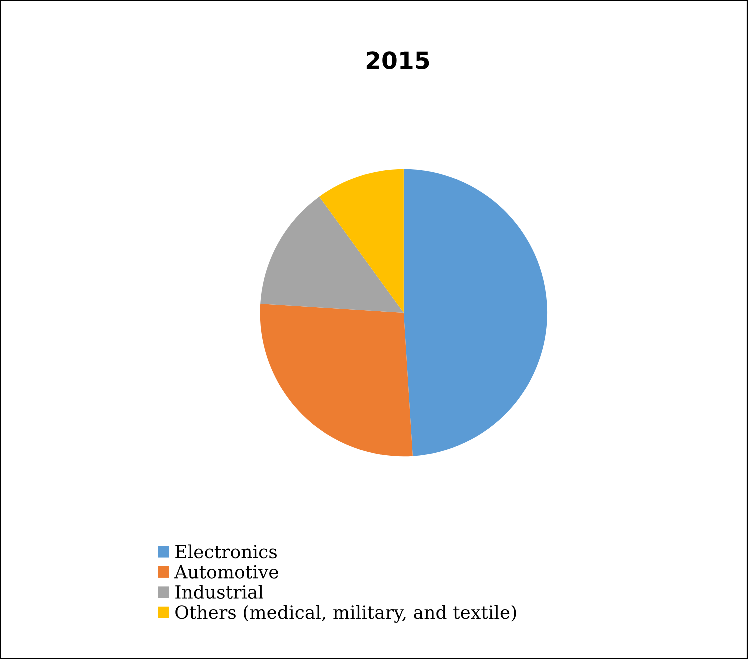 The height and width of the screenshot is (659, 748). What do you see at coordinates (346, 614) in the screenshot?
I see `legend-label: Others (medical, military, and textile)` at bounding box center [346, 614].